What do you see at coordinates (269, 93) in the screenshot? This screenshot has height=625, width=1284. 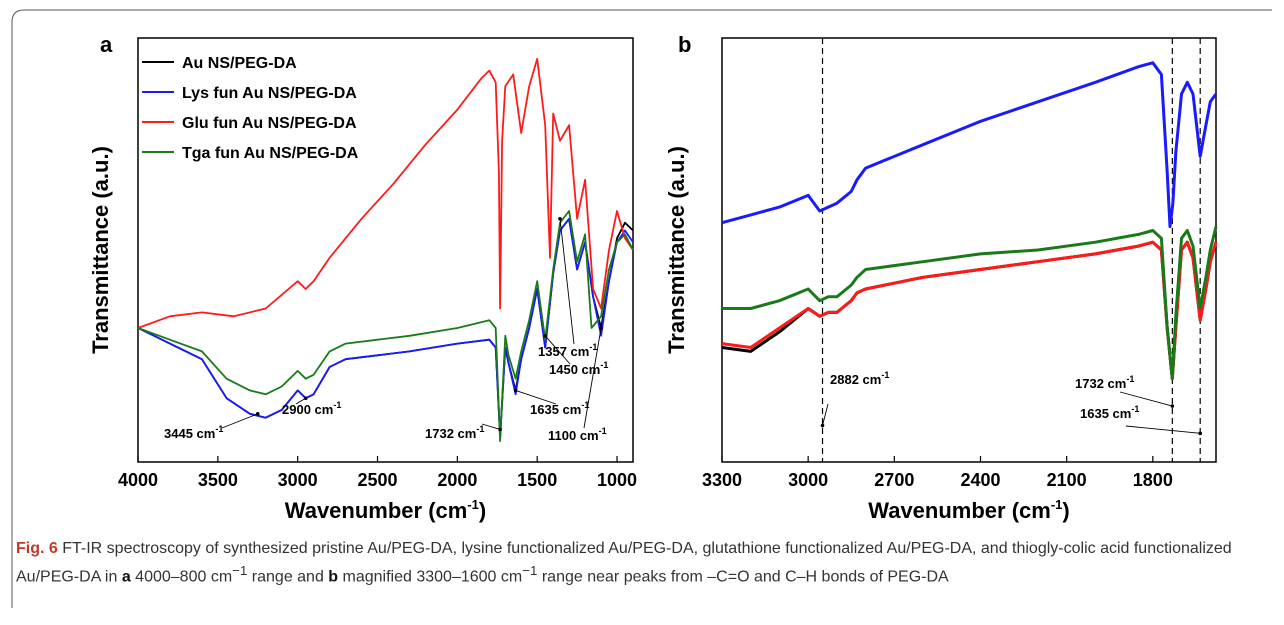 I see `legend-label: Lys fun Au NS/PEG-DA` at bounding box center [269, 93].